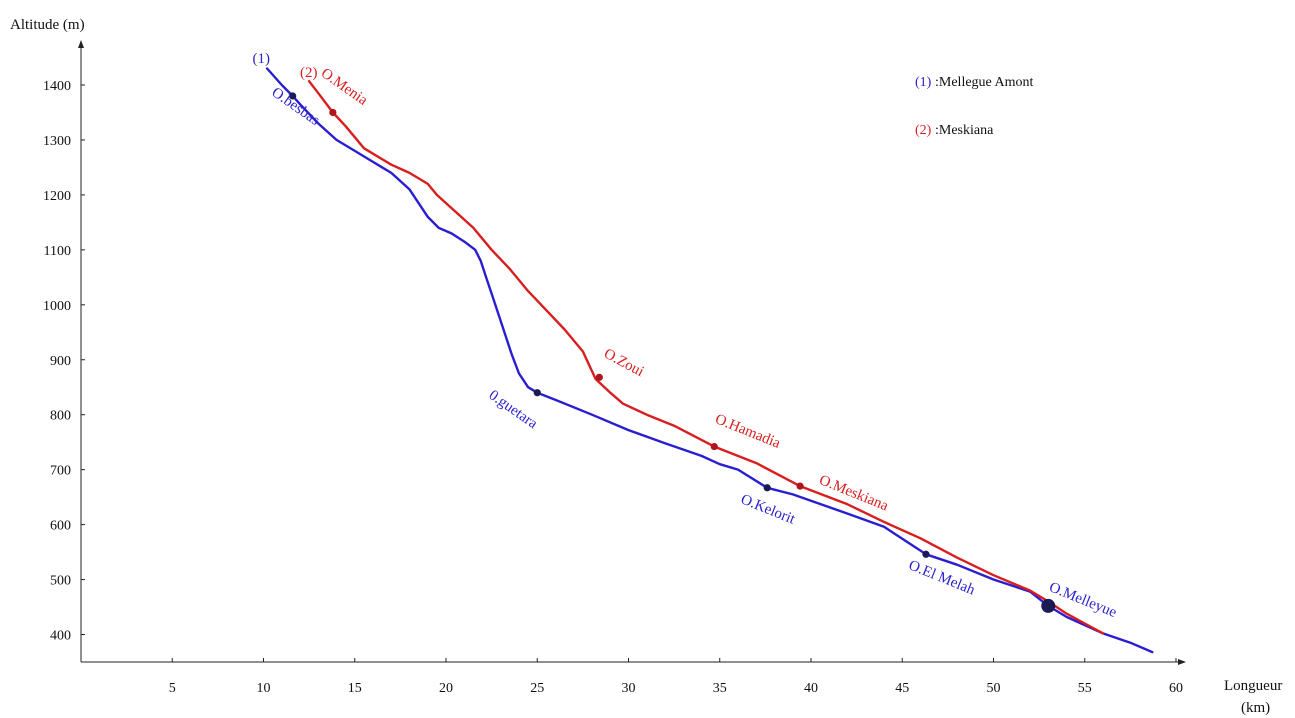 The width and height of the screenshot is (1295, 718). I want to click on y-tick-label: 1100, so click(57, 251).